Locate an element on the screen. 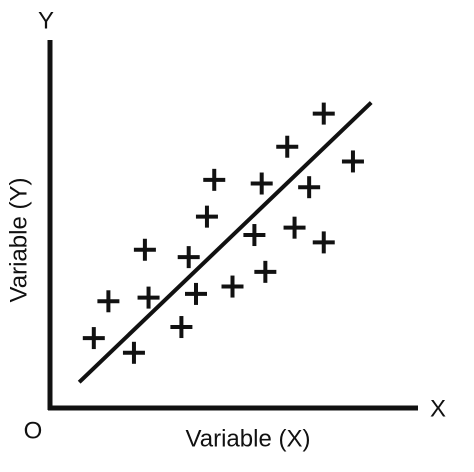  y-axis-label: Variable (Y) is located at coordinates (18, 240).